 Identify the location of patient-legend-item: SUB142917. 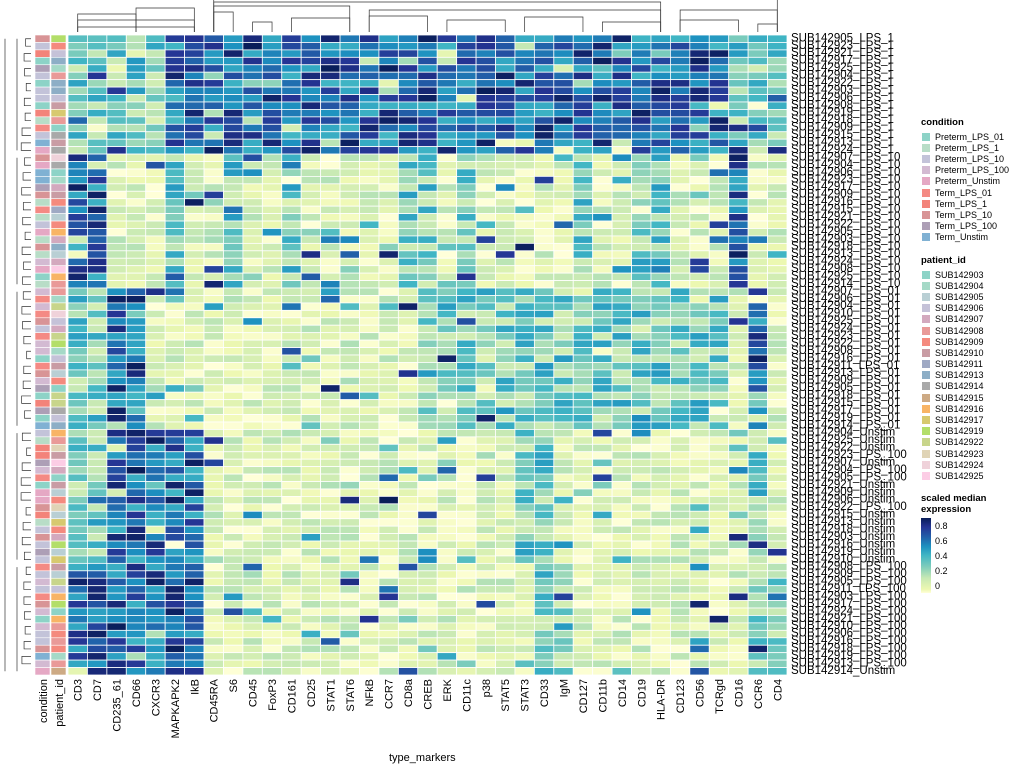
(952, 420).